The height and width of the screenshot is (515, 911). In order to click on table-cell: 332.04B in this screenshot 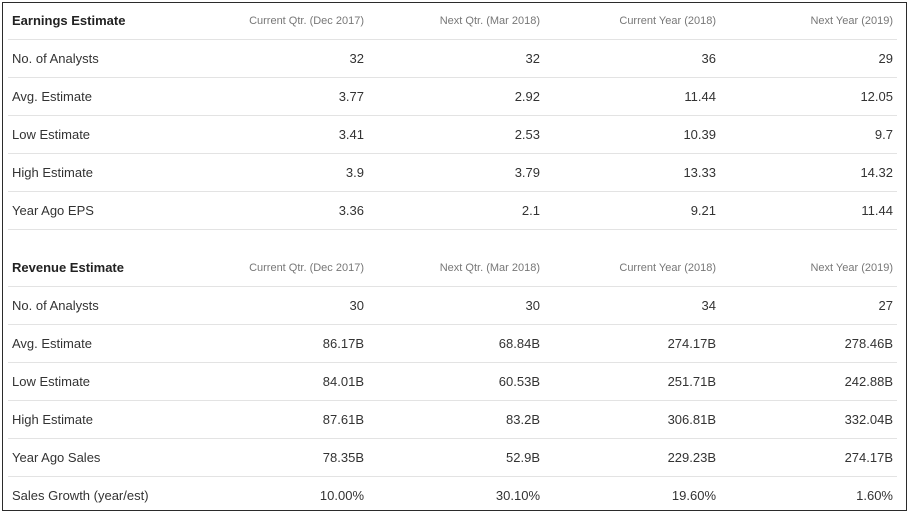, I will do `click(808, 419)`.